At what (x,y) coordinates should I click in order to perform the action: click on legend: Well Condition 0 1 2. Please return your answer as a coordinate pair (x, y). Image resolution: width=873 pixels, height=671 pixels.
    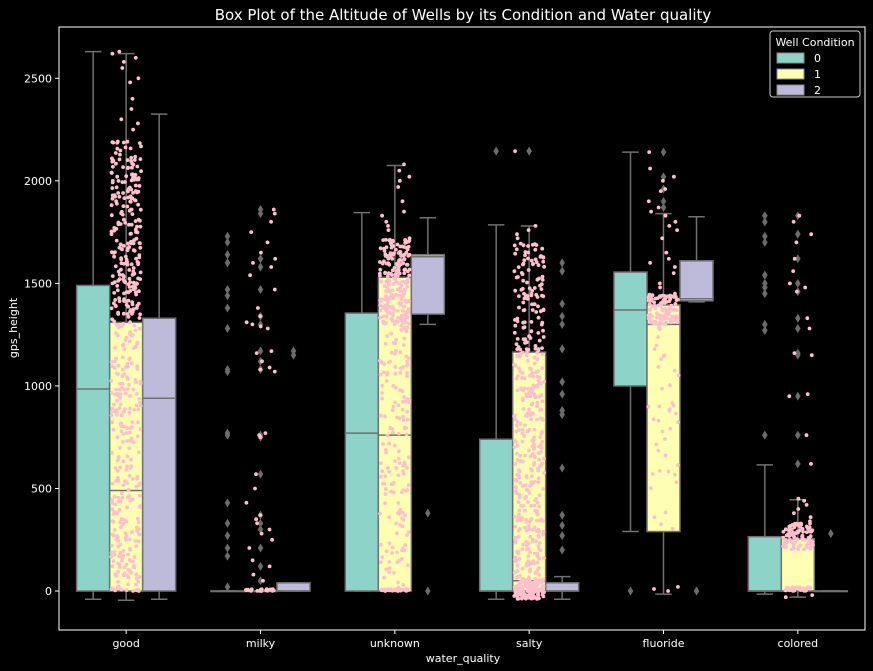
    Looking at the image, I should click on (815, 64).